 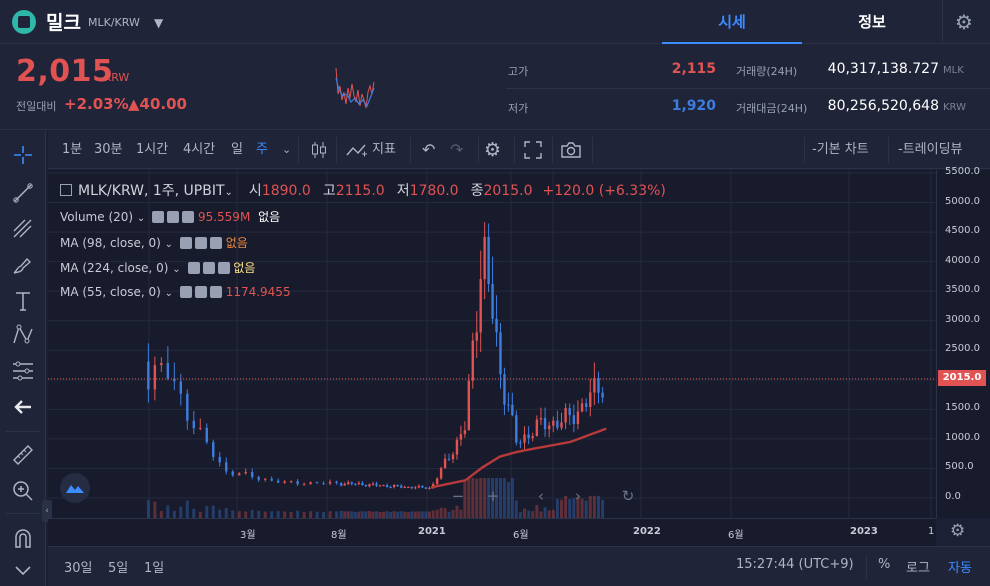 What do you see at coordinates (108, 149) in the screenshot?
I see `interval-30m: 30분` at bounding box center [108, 149].